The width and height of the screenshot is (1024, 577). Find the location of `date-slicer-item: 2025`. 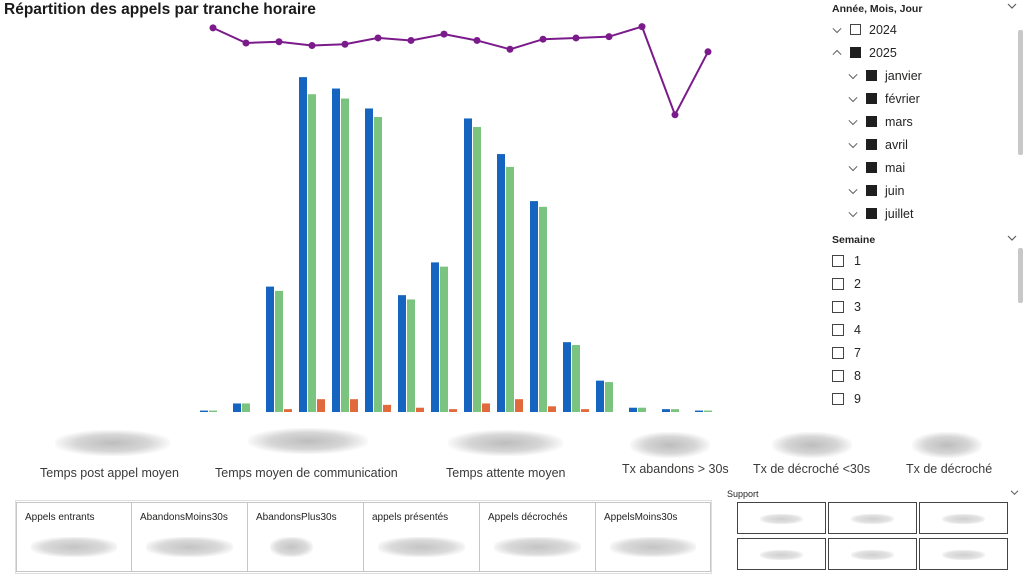

date-slicer-item: 2025 is located at coordinates (922, 52).